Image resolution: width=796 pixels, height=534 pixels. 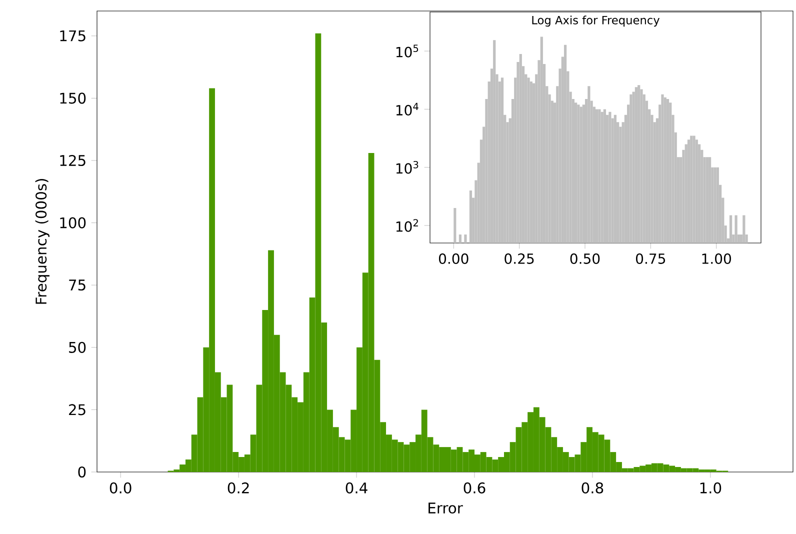 I want to click on y-tick-label: 10$^{3}$, so click(x=407, y=167).